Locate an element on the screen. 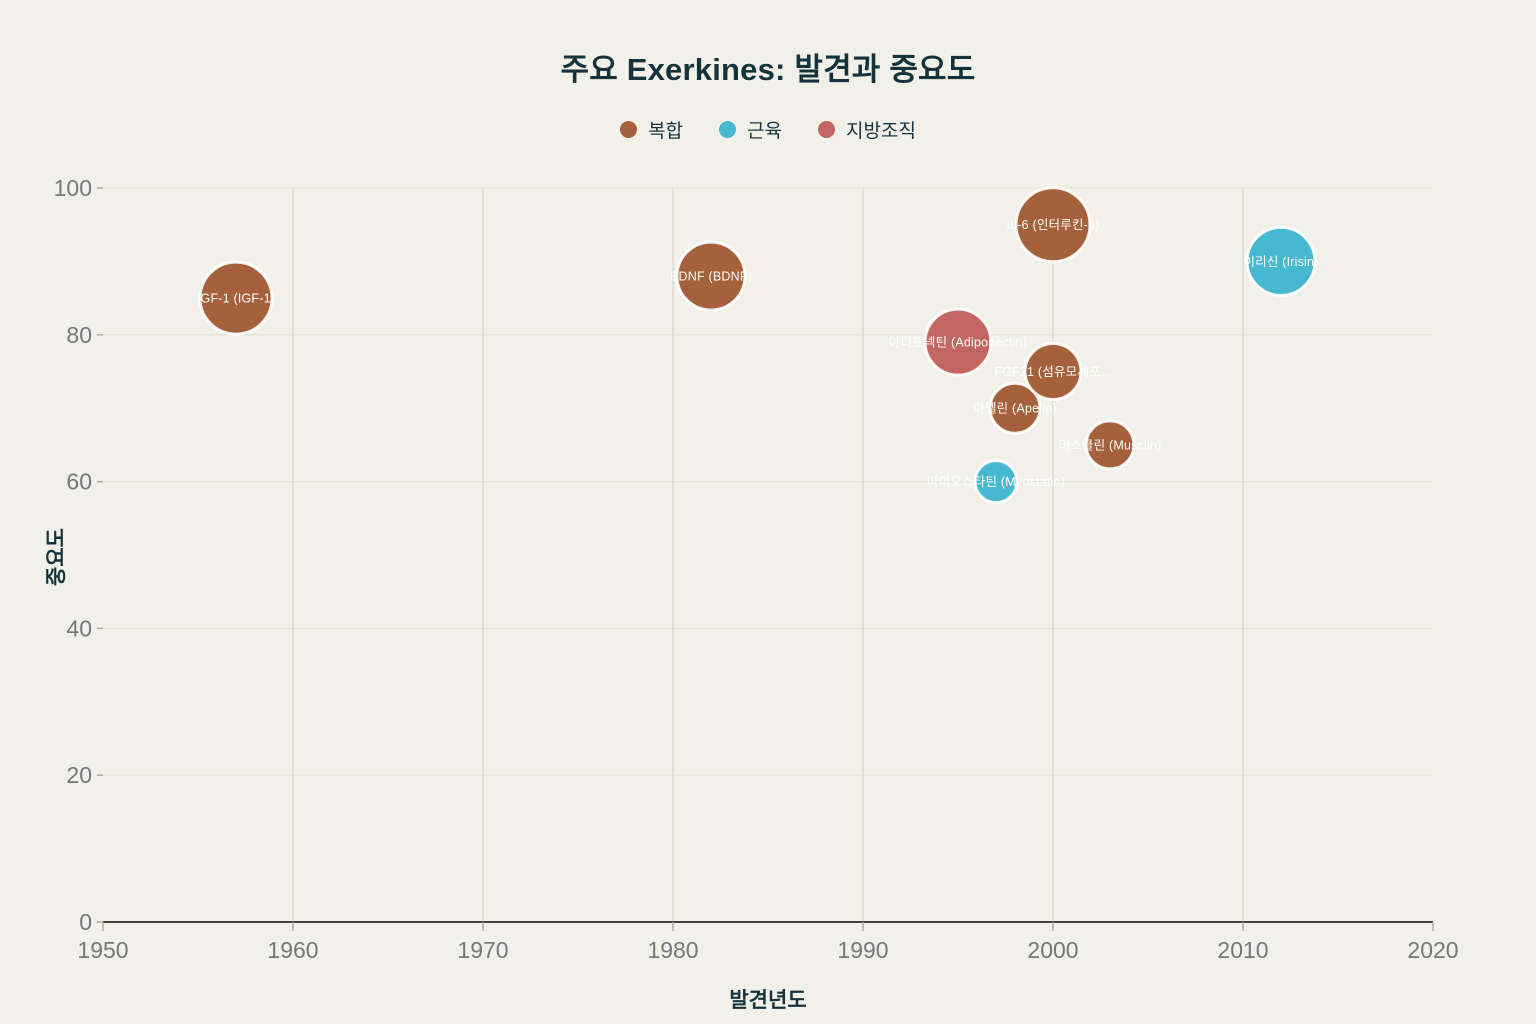 This screenshot has width=1536, height=1024. x-tick-label: 1960 is located at coordinates (292, 950).